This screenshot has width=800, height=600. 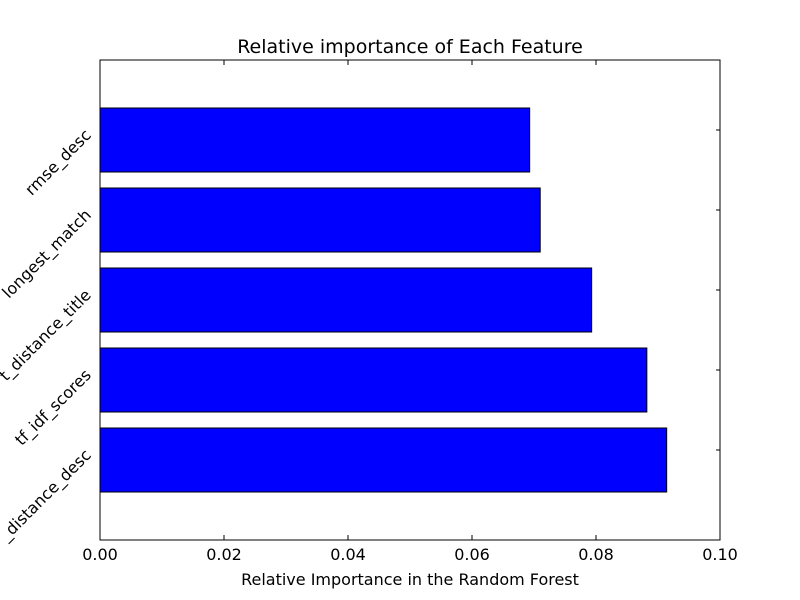 What do you see at coordinates (410, 579) in the screenshot?
I see `x-axis-title: Relative Importance in the Random Forest` at bounding box center [410, 579].